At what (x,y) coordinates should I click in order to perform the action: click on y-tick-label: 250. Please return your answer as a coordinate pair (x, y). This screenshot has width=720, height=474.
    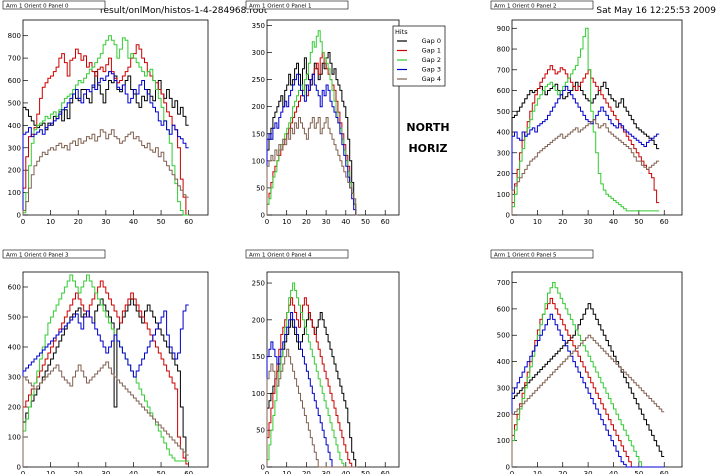
    Looking at the image, I should click on (258, 80).